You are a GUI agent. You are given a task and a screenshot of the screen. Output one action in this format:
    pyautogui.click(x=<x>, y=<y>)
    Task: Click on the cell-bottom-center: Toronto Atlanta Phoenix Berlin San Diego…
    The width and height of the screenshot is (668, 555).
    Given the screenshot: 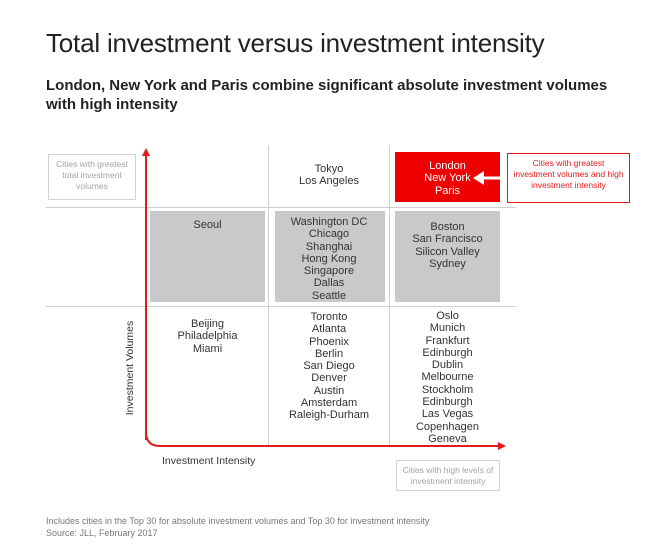 What is the action you would take?
    pyautogui.click(x=329, y=366)
    